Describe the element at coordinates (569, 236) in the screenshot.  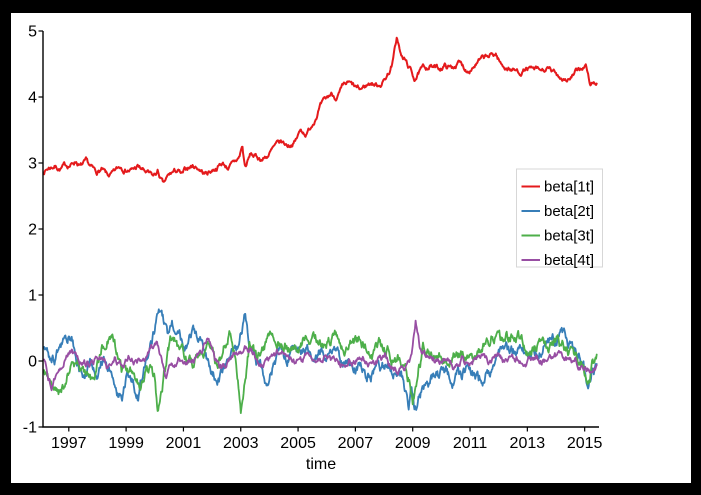
I see `legend-label-beta[3t]: beta[3t]` at that location.